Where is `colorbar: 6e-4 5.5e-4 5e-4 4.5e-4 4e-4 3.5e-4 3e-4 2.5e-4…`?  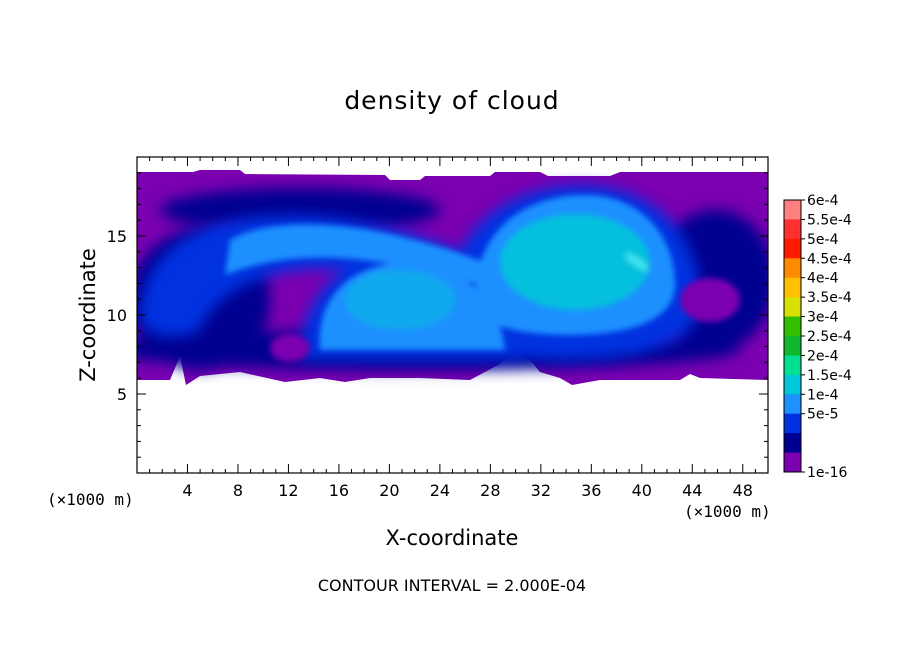
colorbar: 6e-4 5.5e-4 5e-4 4.5e-4 4e-4 3.5e-4 3e-4 2.5e-4… is located at coordinates (817, 337).